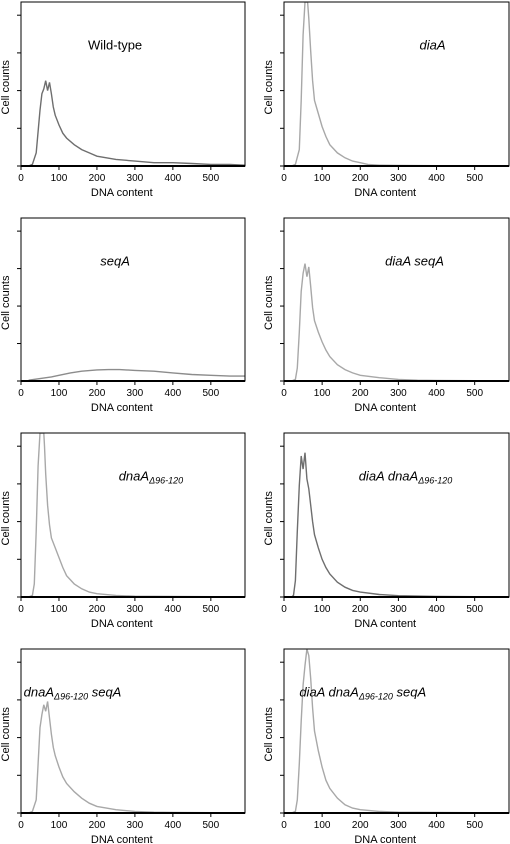  Describe the element at coordinates (406, 477) in the screenshot. I see `panel-label: diaA dnaAΔ96-120` at that location.